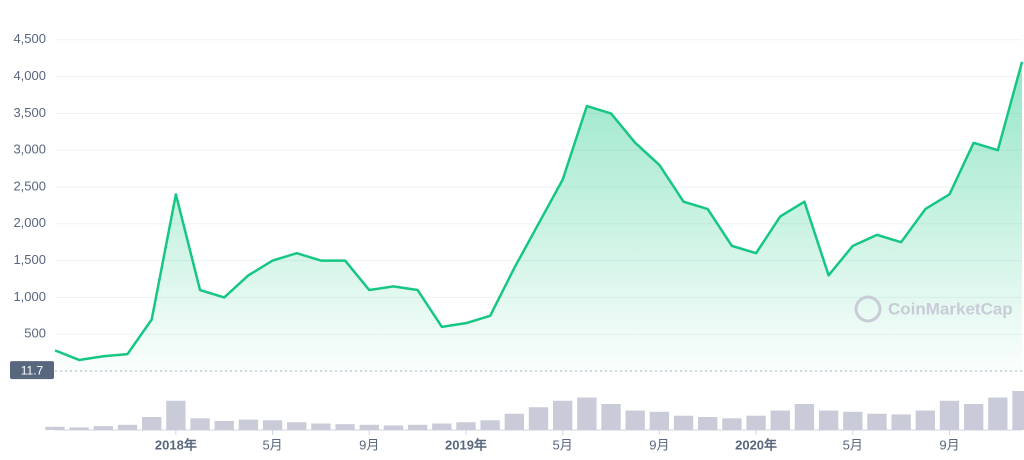  I want to click on y-tick-label: 1,000, so click(29, 296).